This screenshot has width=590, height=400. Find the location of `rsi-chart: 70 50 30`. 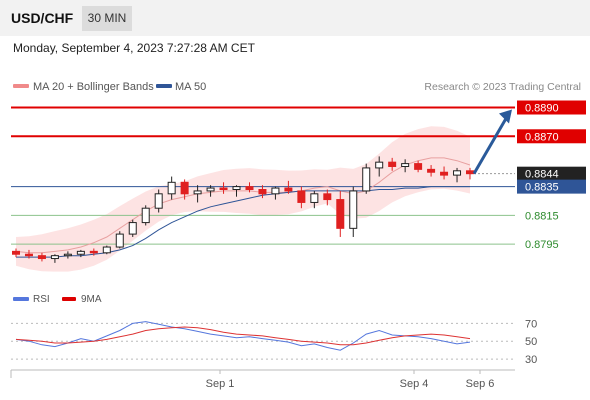

rsi-chart: 70 50 30 is located at coordinates (274, 342).